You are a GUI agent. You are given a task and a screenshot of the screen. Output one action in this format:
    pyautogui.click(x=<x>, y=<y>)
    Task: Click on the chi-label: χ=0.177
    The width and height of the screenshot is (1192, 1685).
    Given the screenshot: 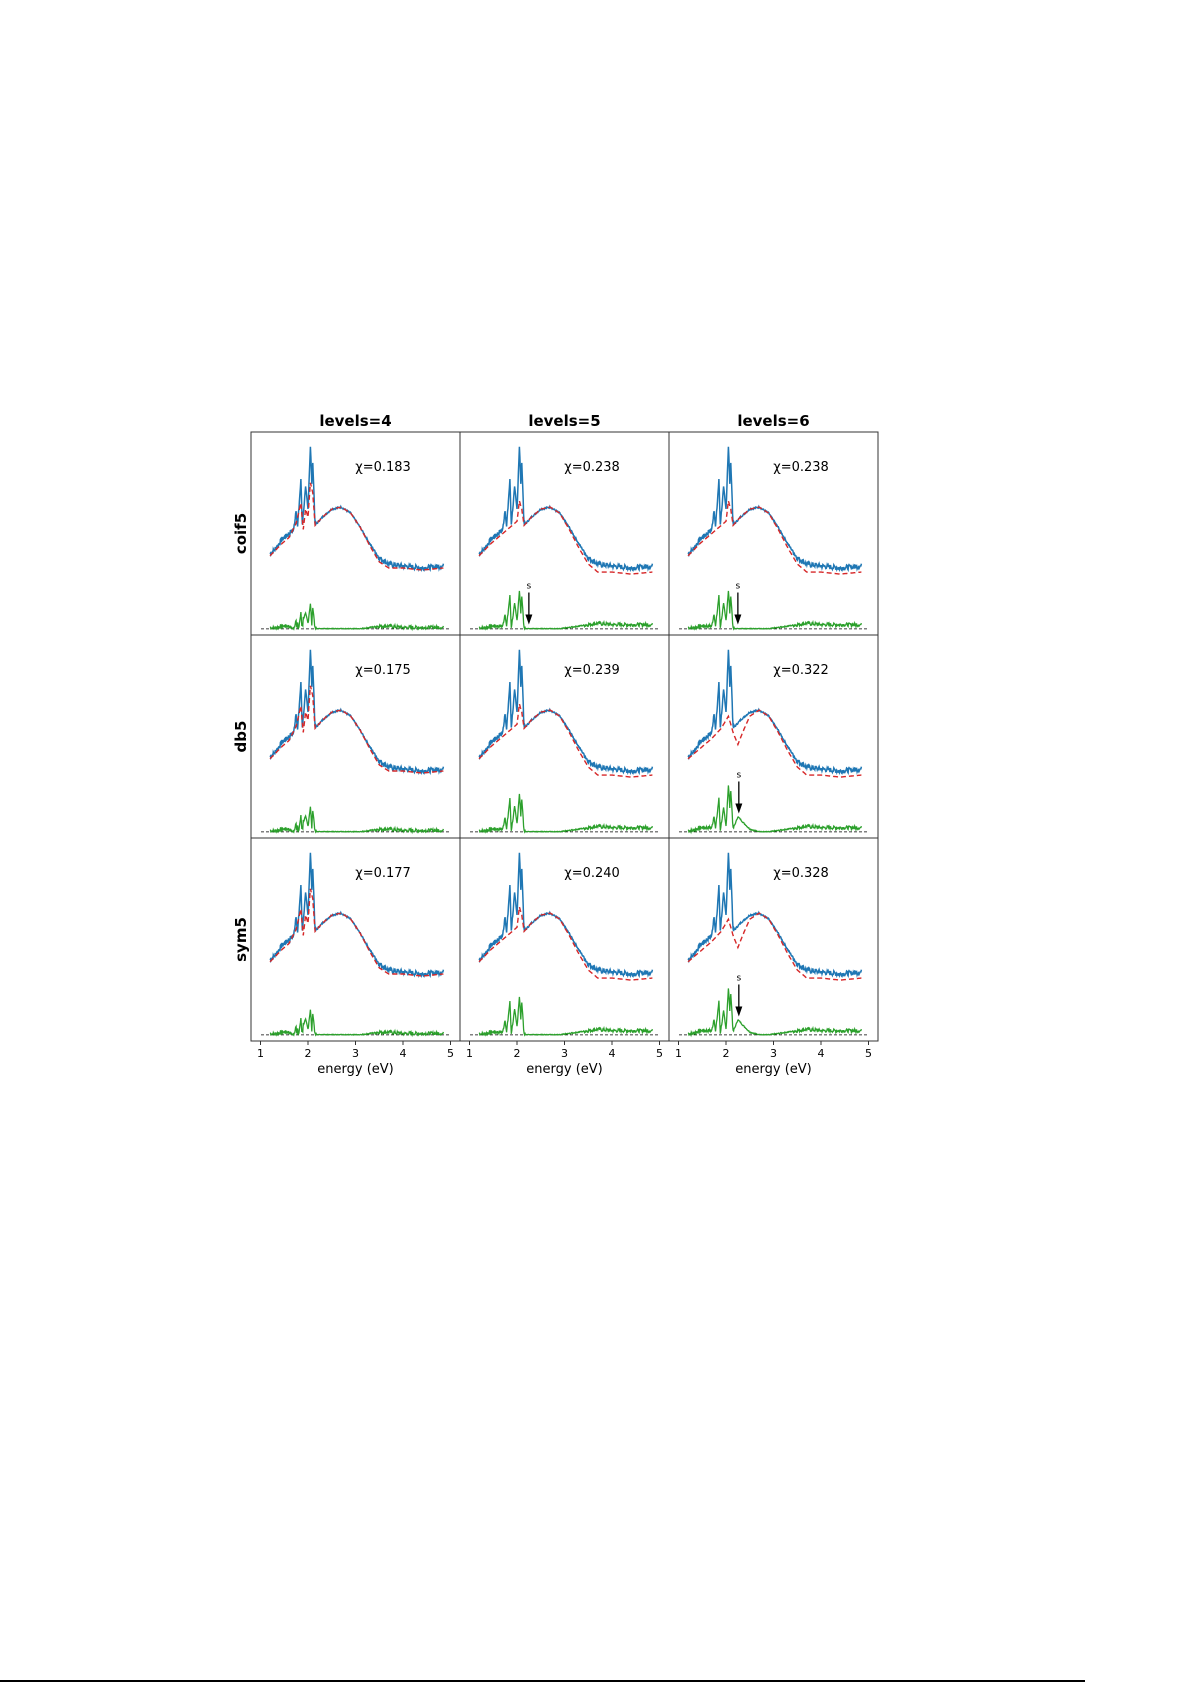 What is the action you would take?
    pyautogui.click(x=383, y=873)
    